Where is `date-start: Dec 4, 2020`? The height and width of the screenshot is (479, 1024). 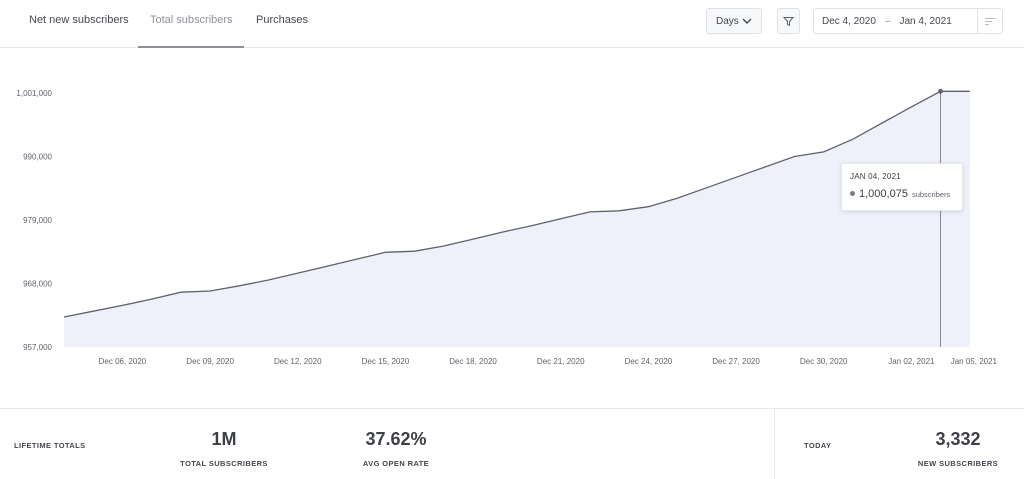 date-start: Dec 4, 2020 is located at coordinates (849, 21).